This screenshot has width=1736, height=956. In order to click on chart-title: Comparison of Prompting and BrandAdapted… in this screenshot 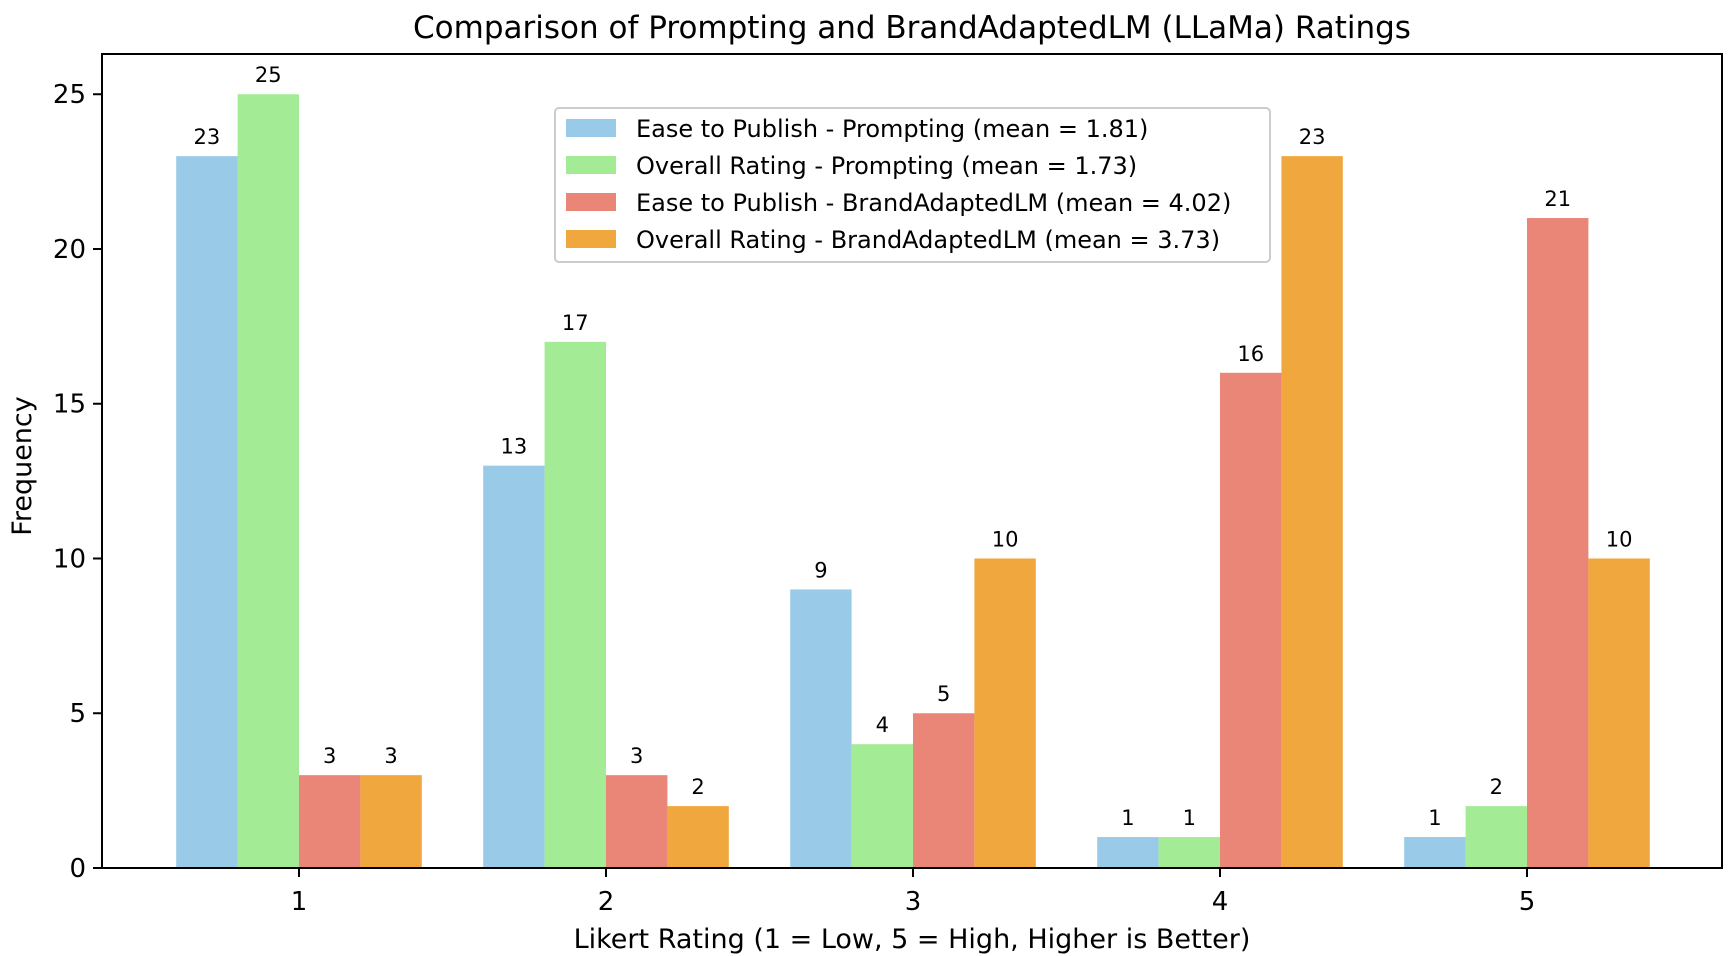, I will do `click(912, 28)`.